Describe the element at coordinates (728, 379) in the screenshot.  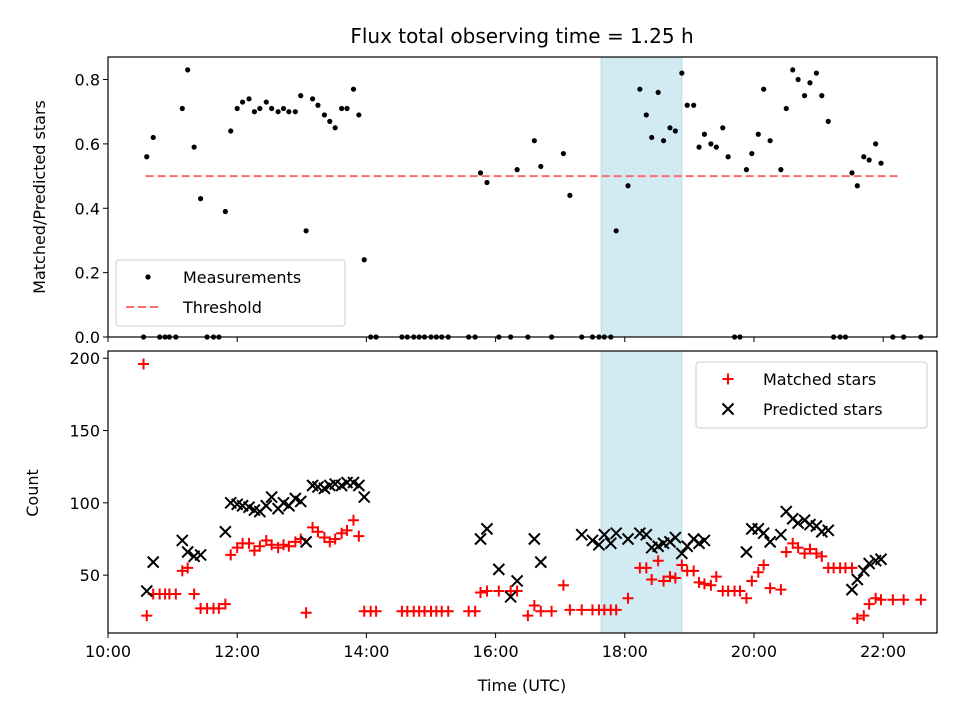
I see `legend-marker-swatch` at that location.